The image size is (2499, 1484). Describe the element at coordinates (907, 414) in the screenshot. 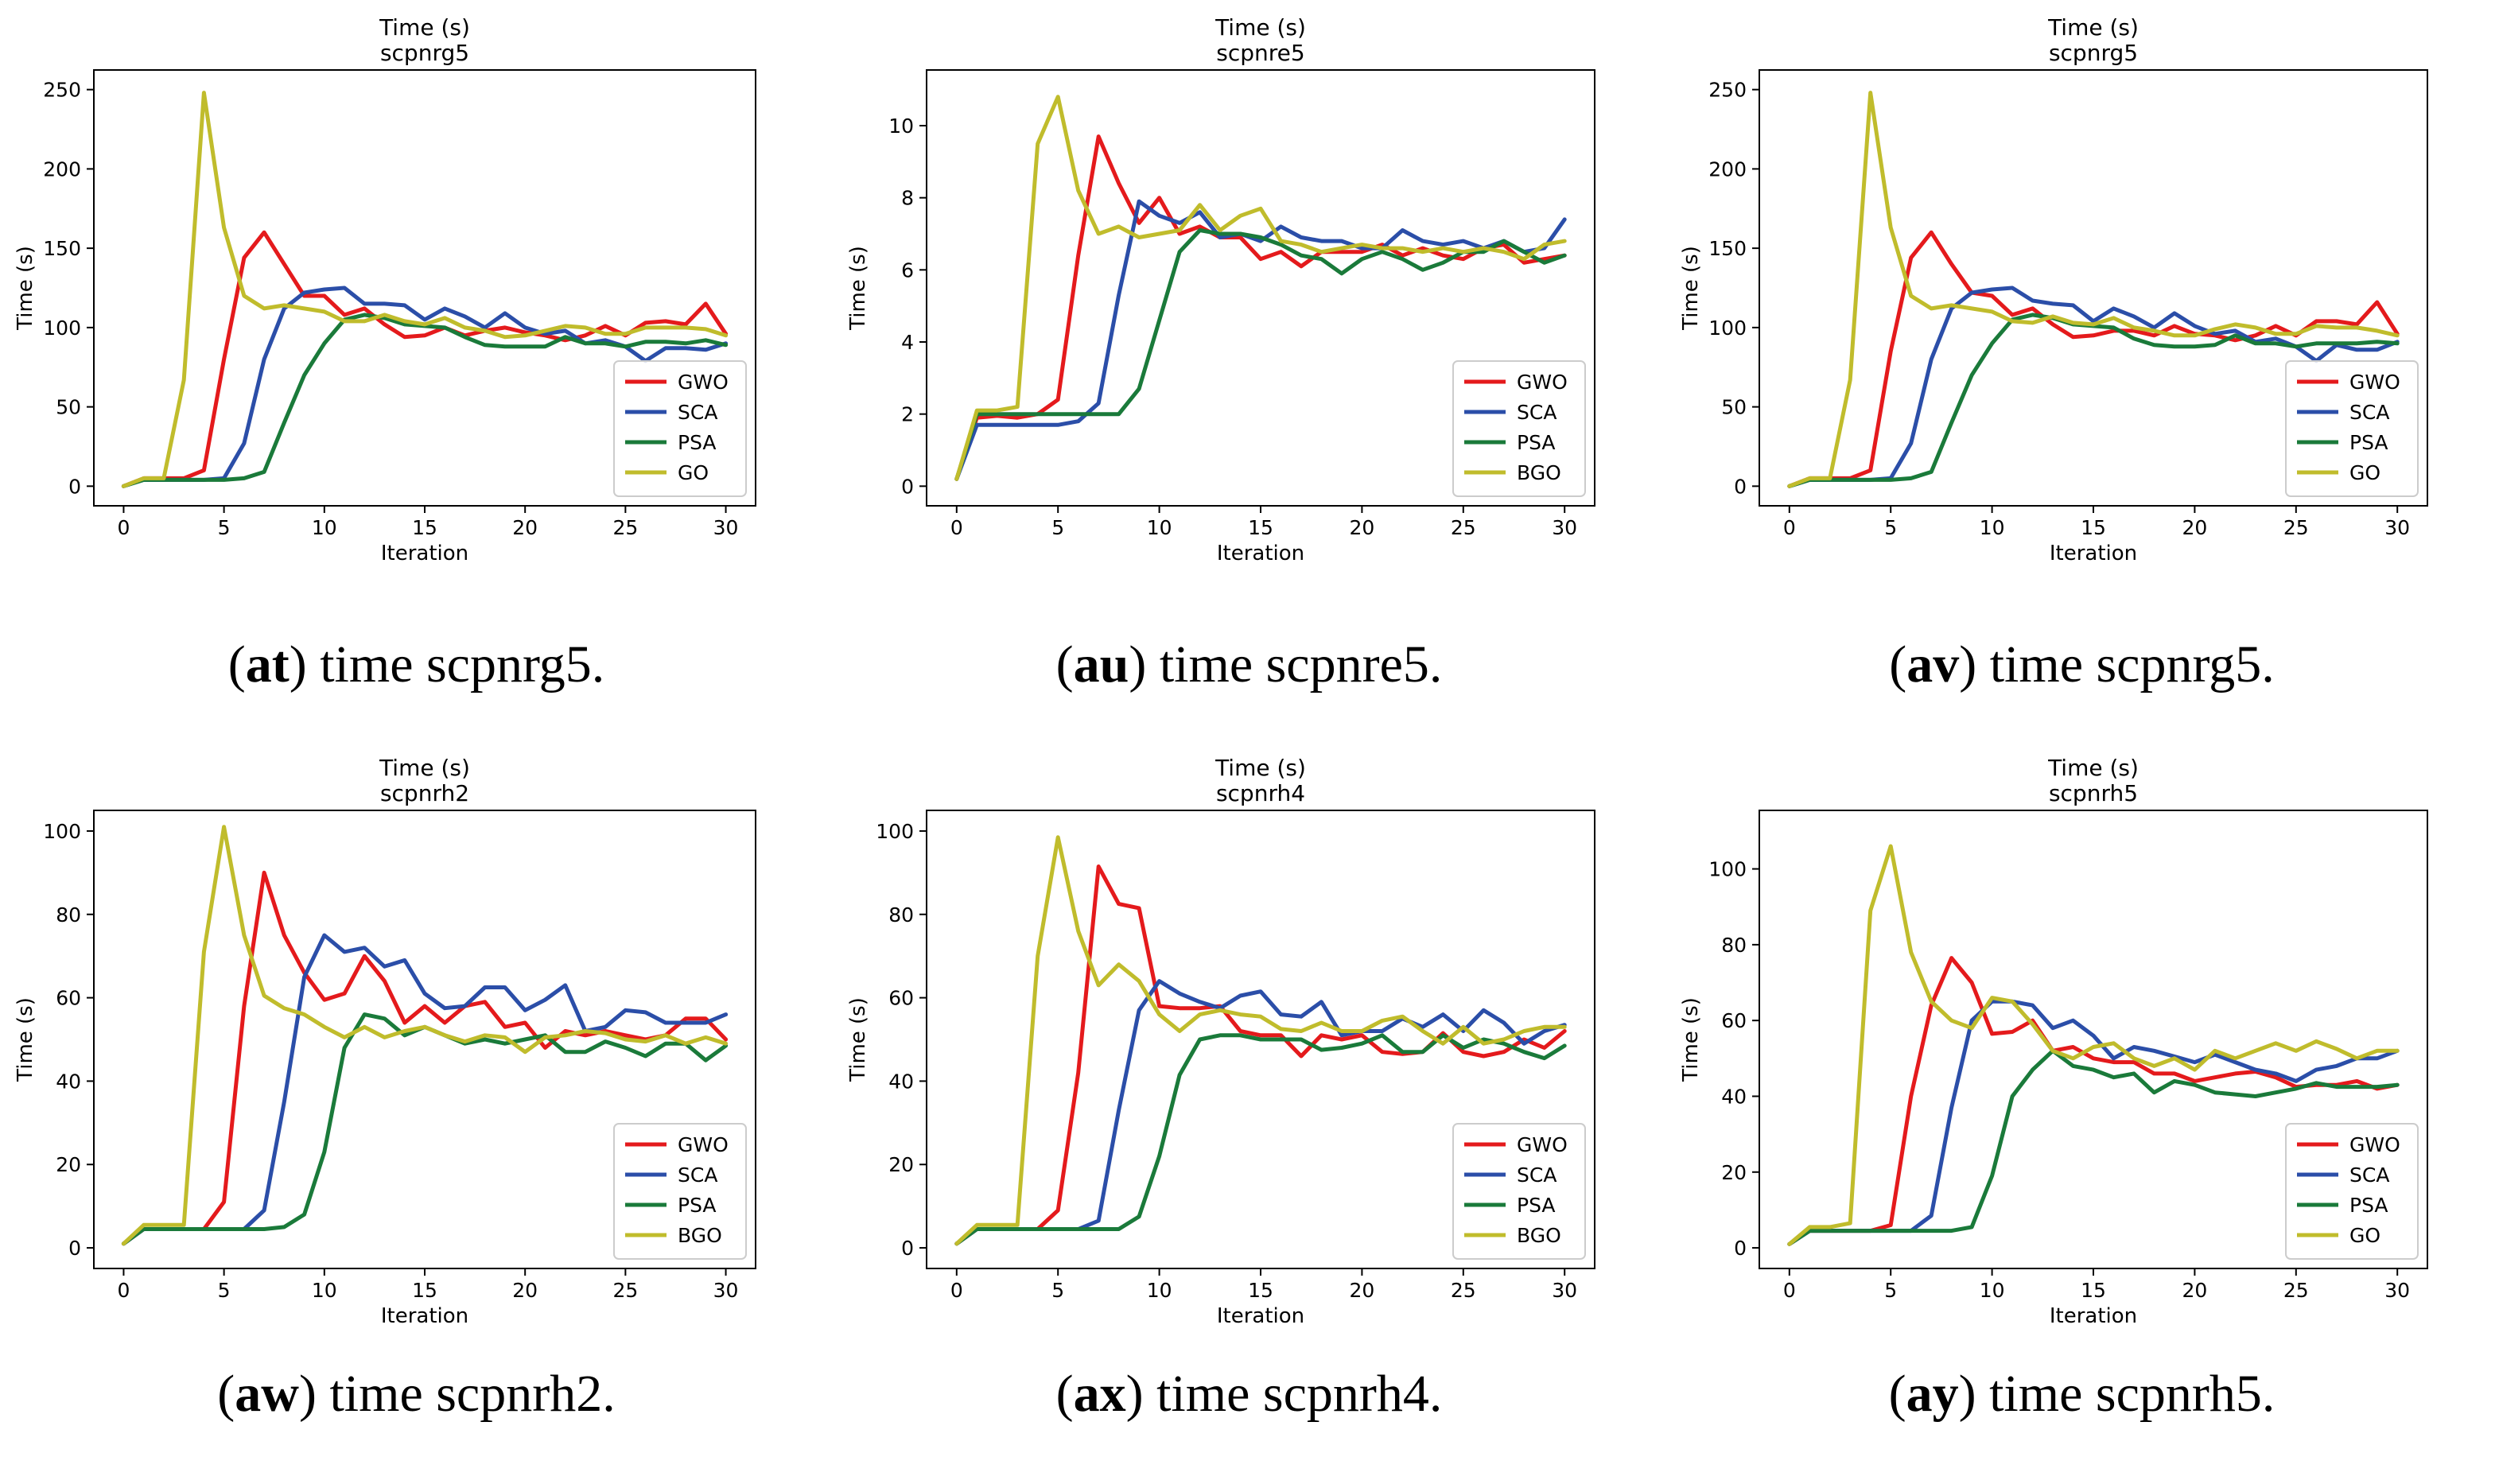

I see `y-tick-label: 2` at that location.